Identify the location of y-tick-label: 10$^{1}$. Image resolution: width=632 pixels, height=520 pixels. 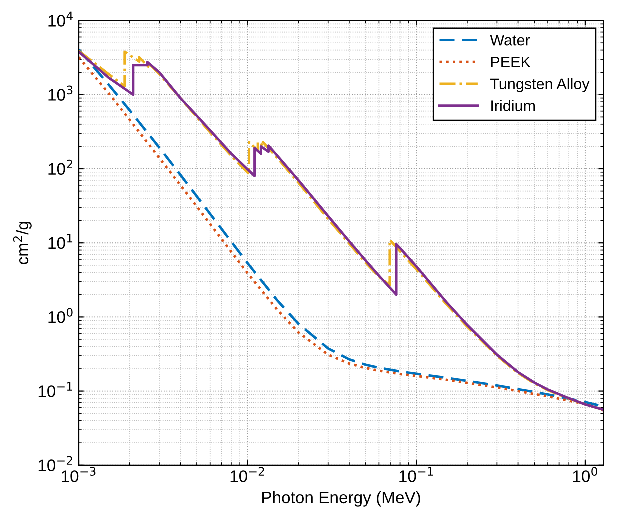
(60, 242).